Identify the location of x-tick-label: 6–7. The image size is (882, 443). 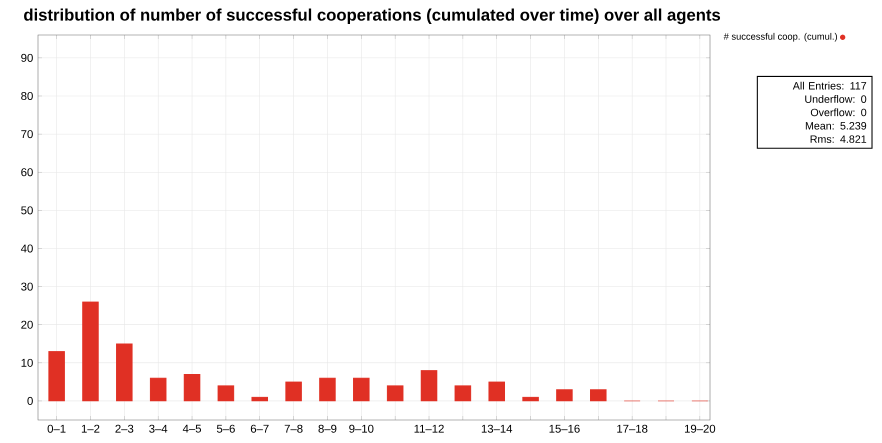
(259, 428).